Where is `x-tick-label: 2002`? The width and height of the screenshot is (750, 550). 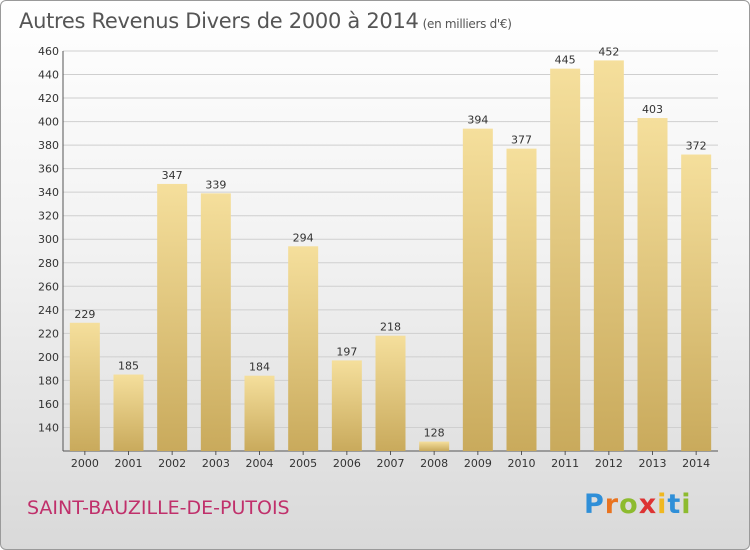
x-tick-label: 2002 is located at coordinates (172, 463).